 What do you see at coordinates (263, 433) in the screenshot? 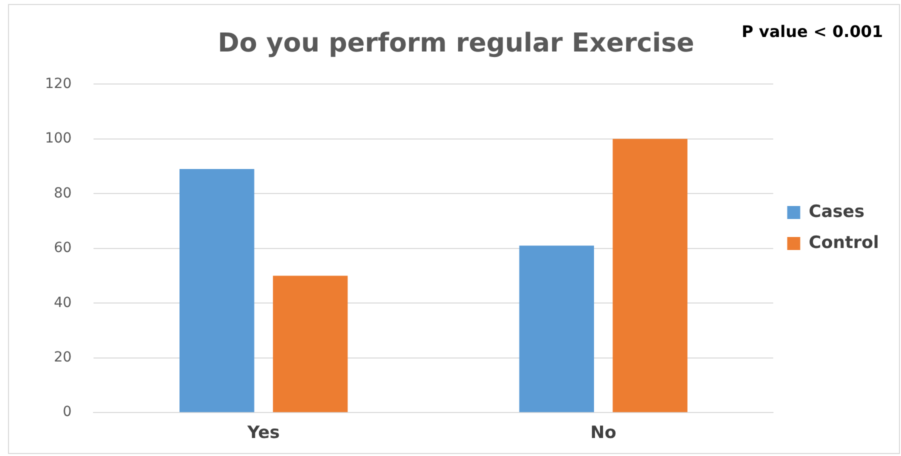
I see `x-tick-label: Yes` at bounding box center [263, 433].